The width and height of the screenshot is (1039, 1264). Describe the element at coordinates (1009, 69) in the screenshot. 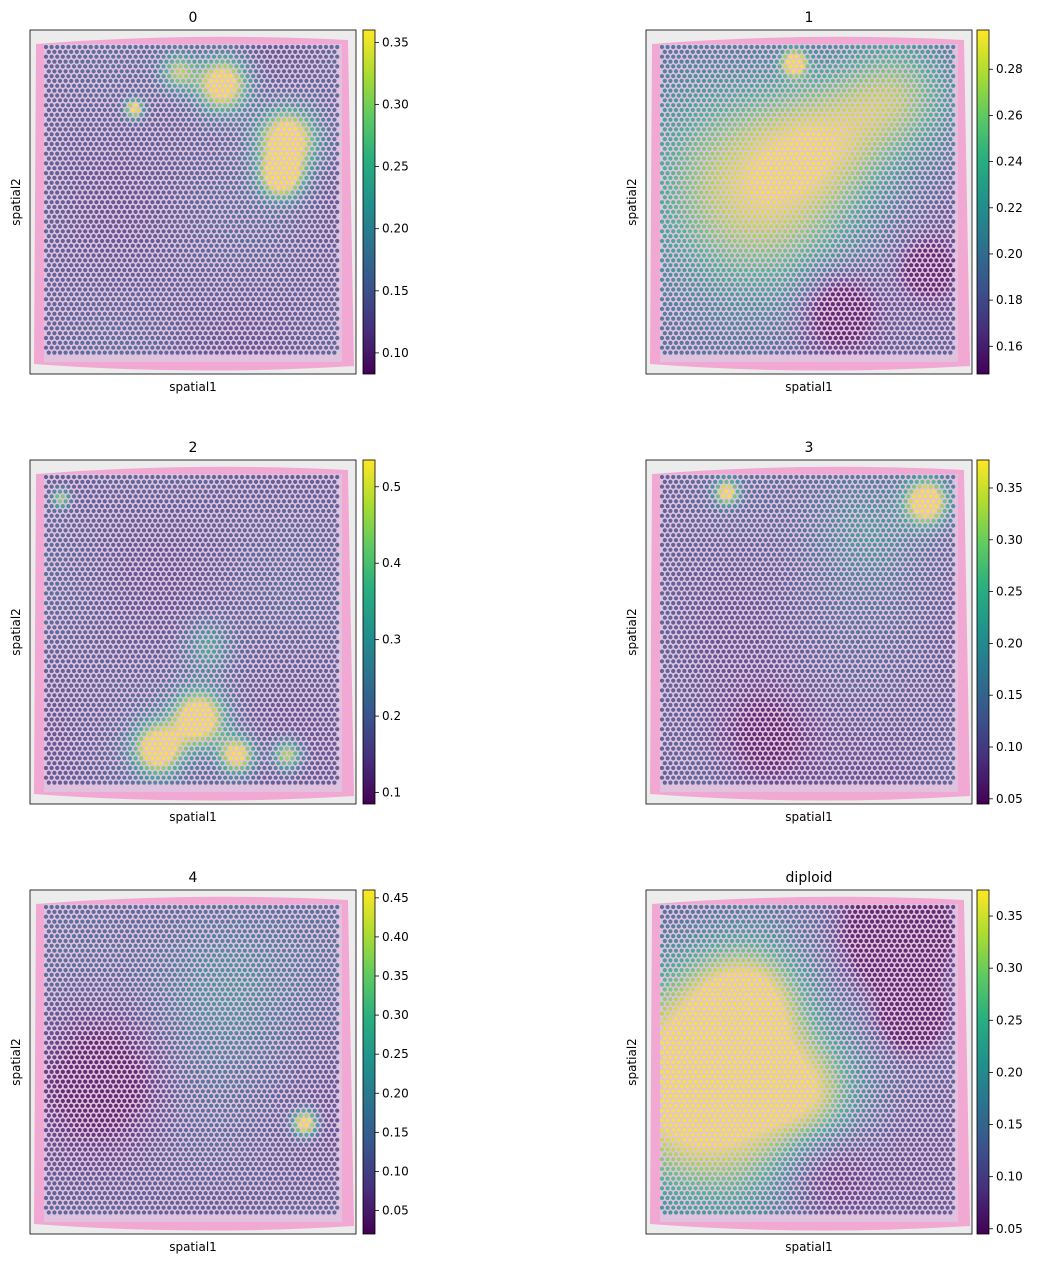

I see `colorbar-tick-label: 0.28` at that location.